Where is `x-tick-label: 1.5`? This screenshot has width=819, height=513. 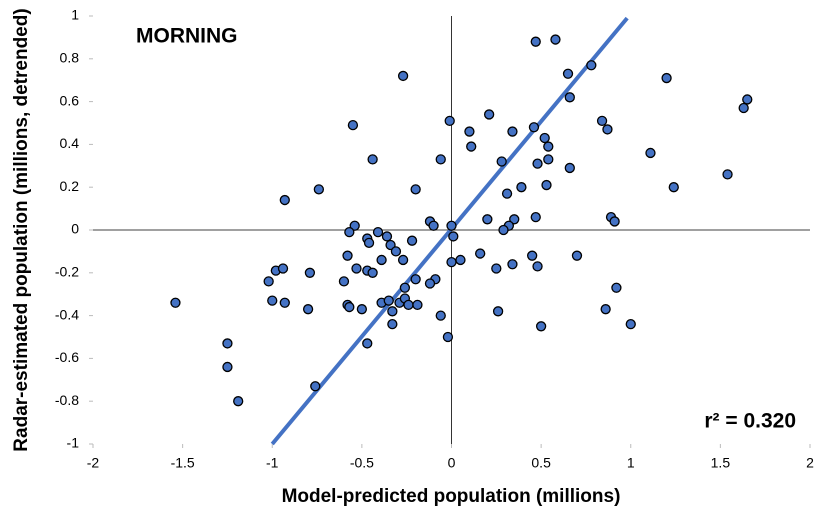
x-tick-label: 1.5 is located at coordinates (721, 463).